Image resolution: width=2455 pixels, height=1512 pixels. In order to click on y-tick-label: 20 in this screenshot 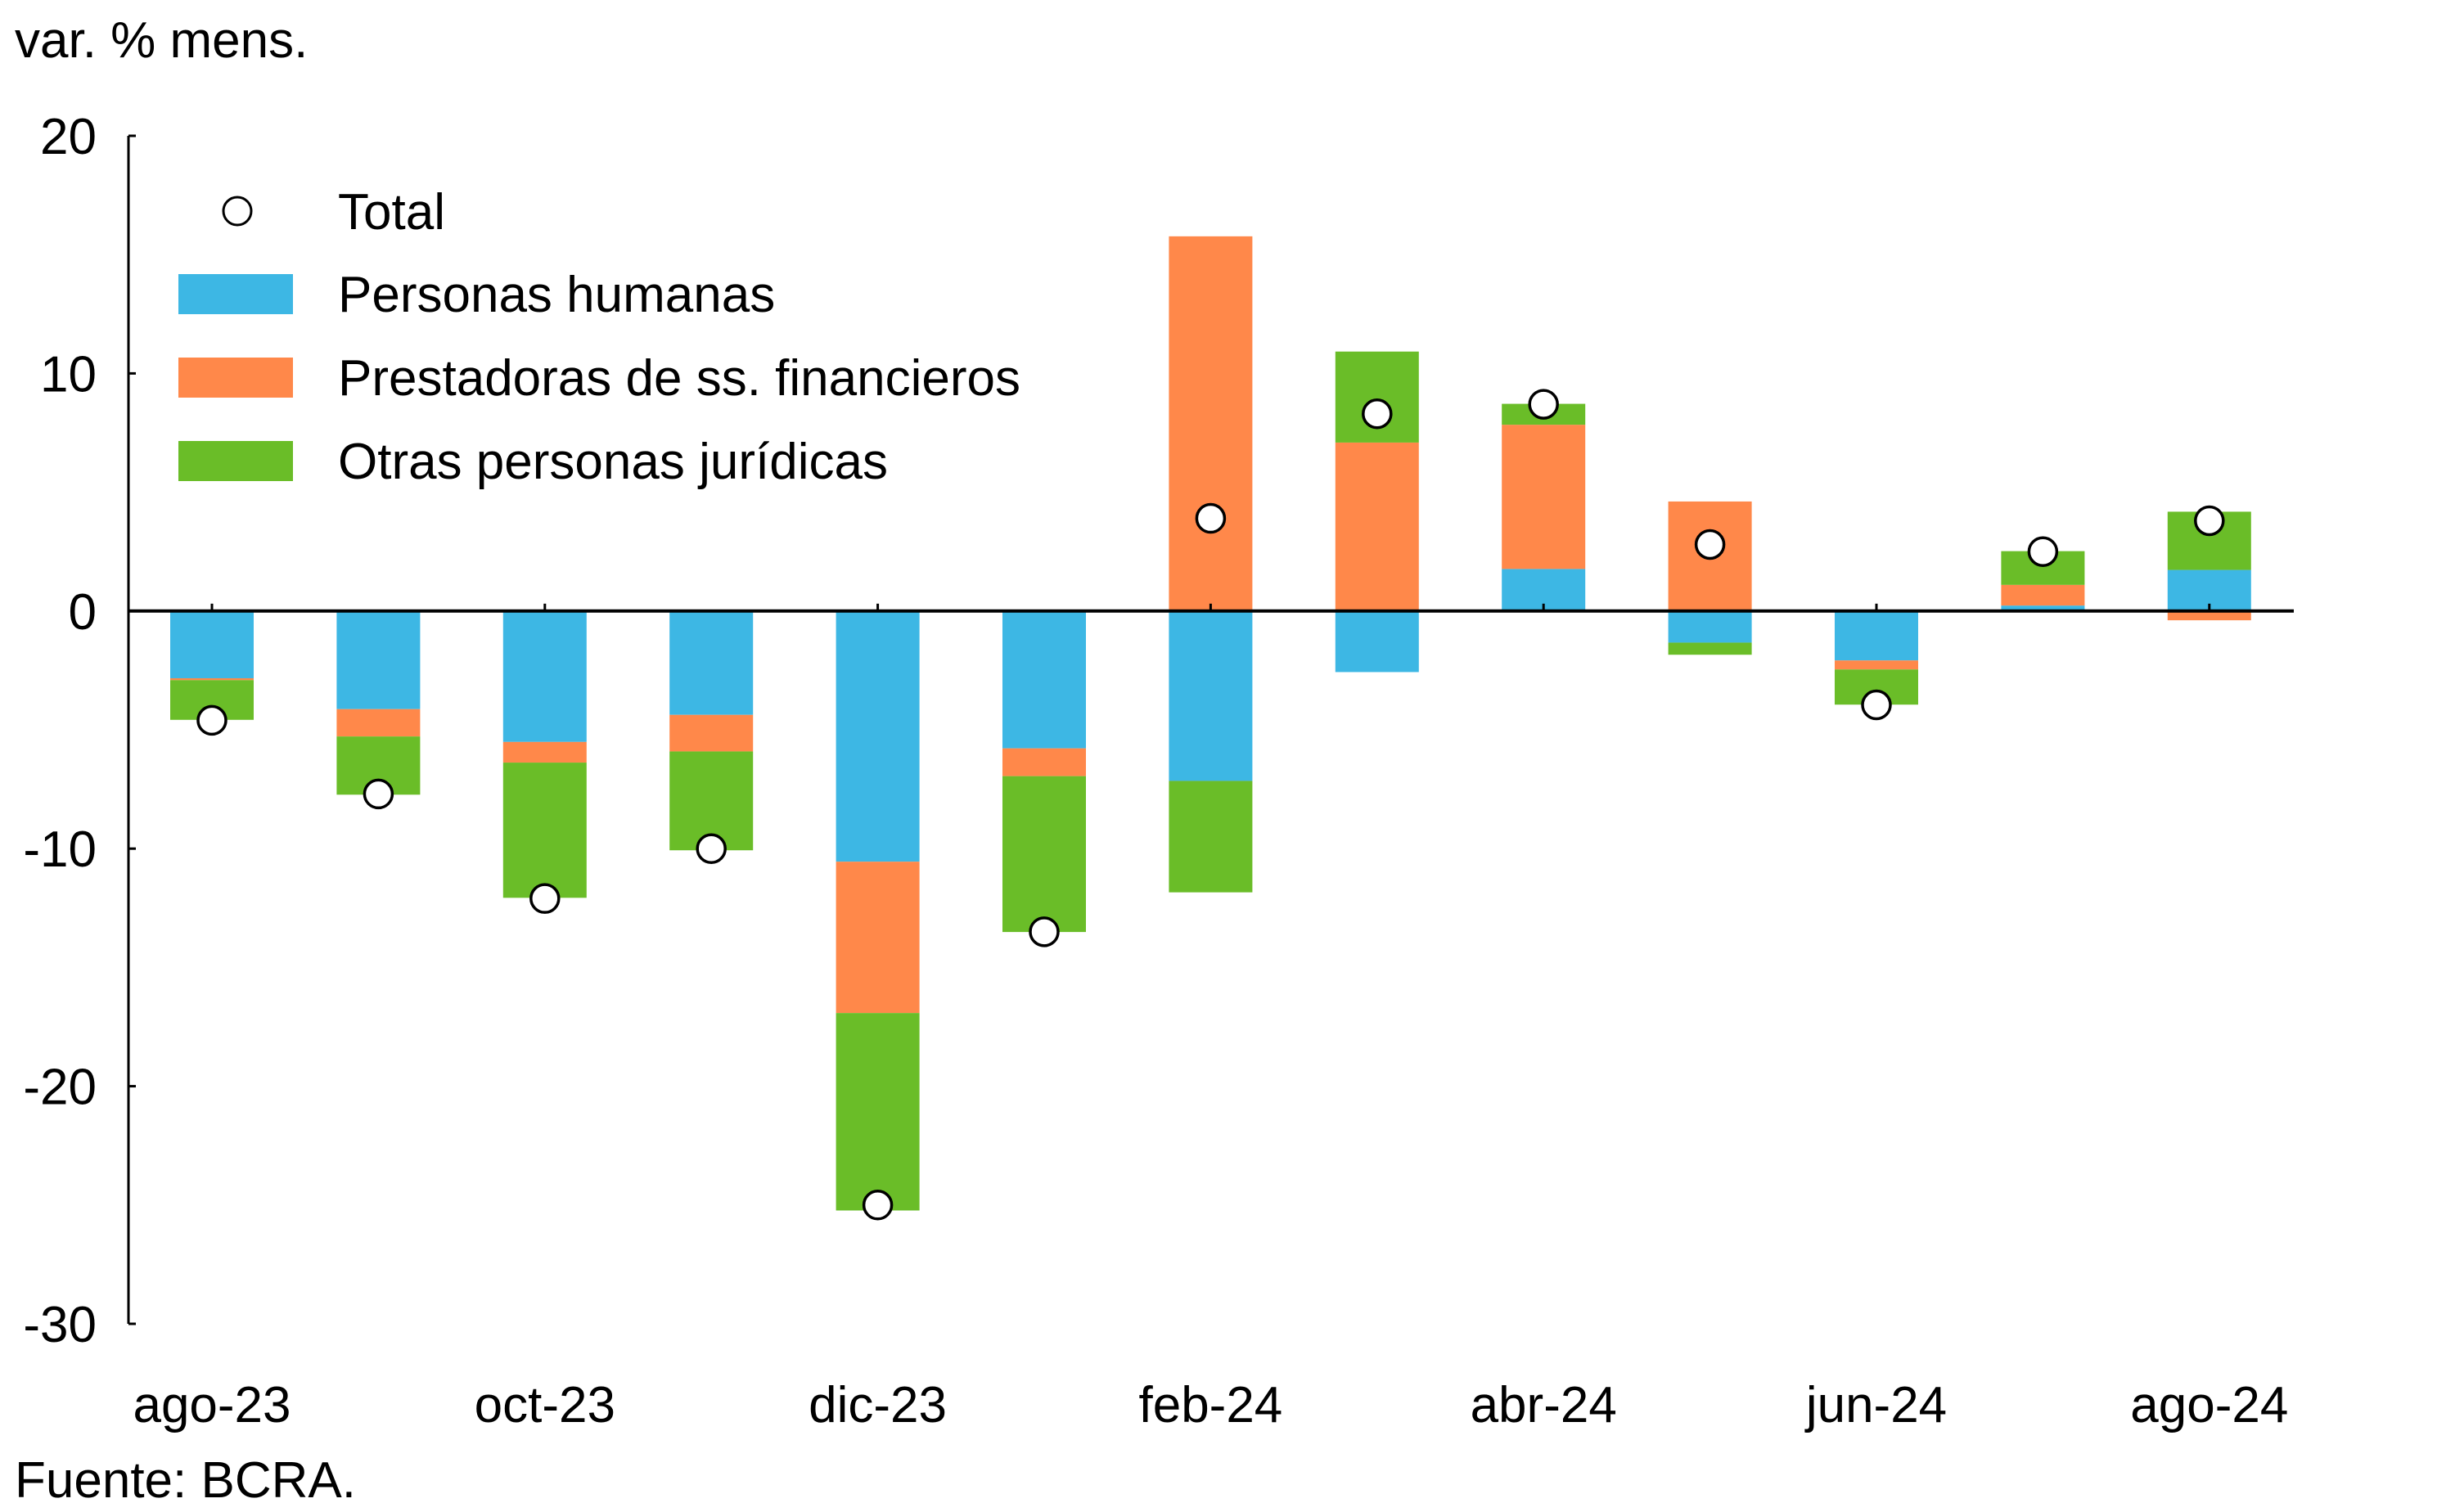, I will do `click(68, 137)`.